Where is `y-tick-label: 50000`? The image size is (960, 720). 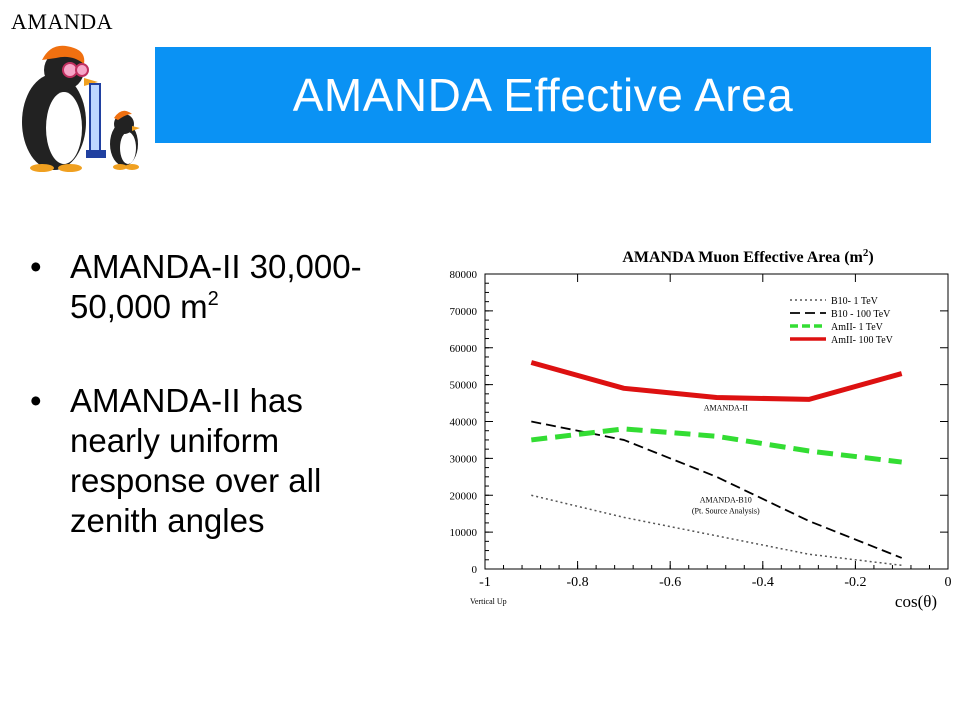 y-tick-label: 50000 is located at coordinates (464, 386).